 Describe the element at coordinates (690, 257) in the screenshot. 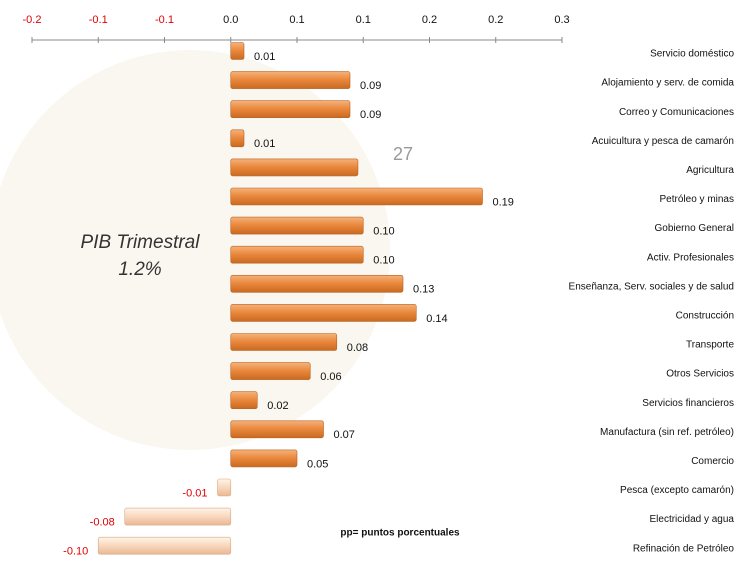

I see `category-label: Activ. Profesionales` at that location.